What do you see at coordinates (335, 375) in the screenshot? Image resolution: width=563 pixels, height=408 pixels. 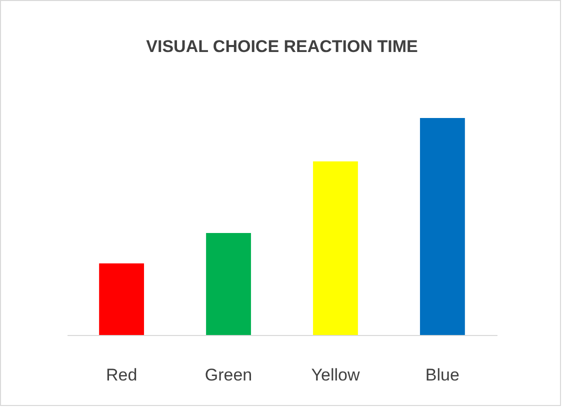 I see `x-tick-label: Yellow` at bounding box center [335, 375].